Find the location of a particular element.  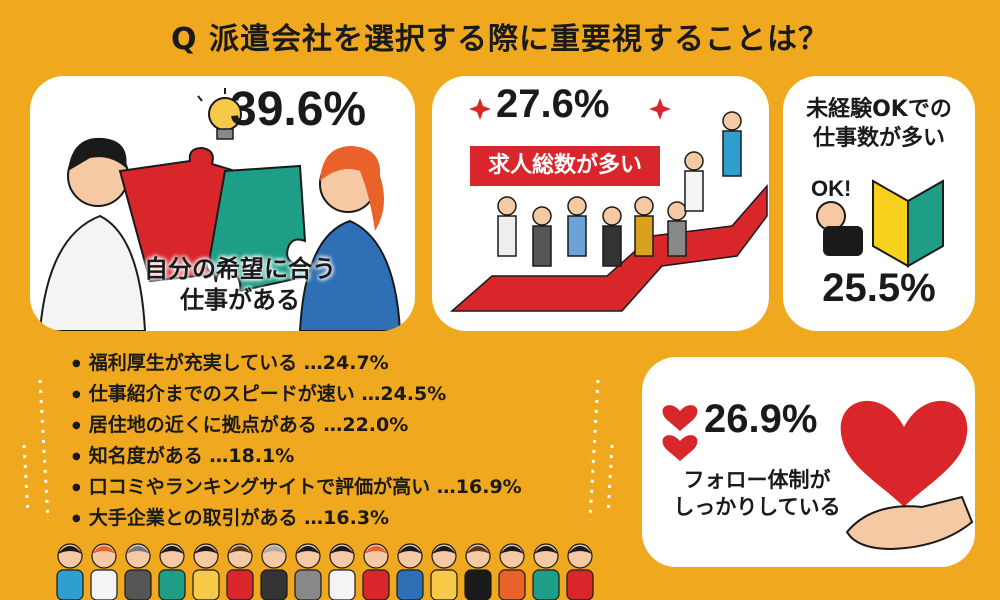

item-label: フォロー体制が しっかりしている is located at coordinates (757, 494).